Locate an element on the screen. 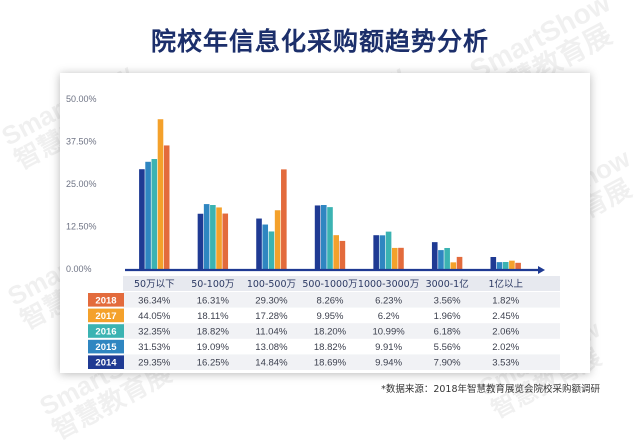 This screenshot has width=640, height=446. category-label: 1000-3000万 is located at coordinates (388, 284).